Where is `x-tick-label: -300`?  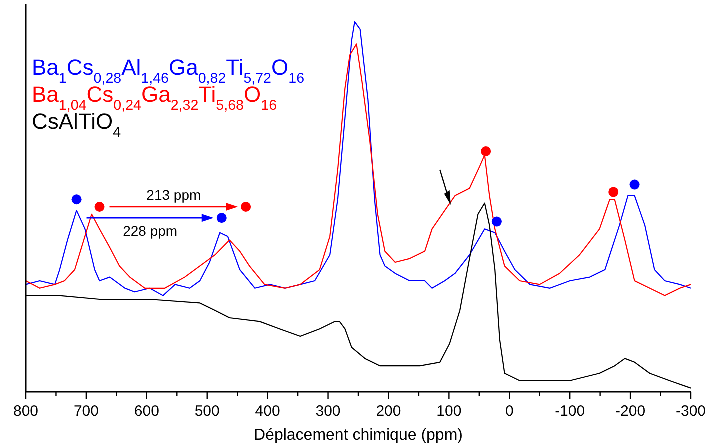 x-tick-label: -300 is located at coordinates (691, 411).